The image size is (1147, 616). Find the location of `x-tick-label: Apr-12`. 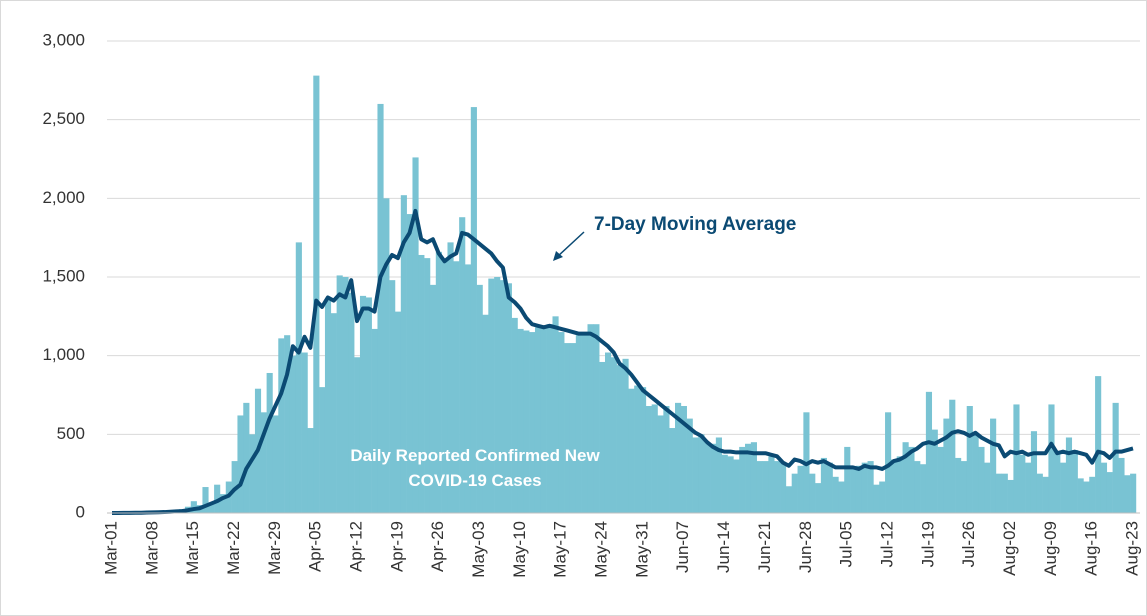

x-tick-label: Apr-12 is located at coordinates (356, 546).